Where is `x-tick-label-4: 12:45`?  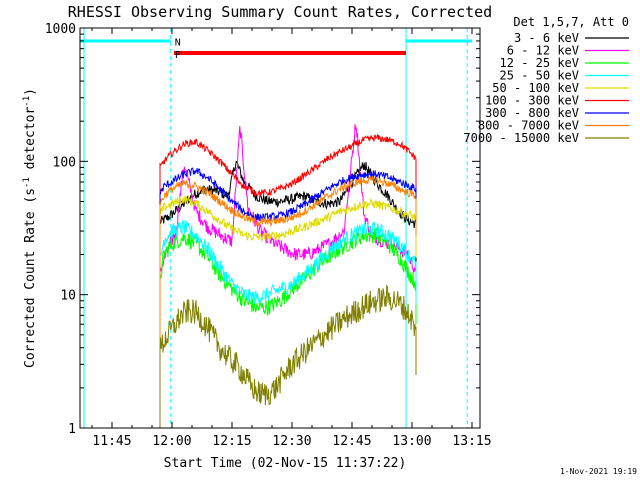 x-tick-label-4: 12:45 is located at coordinates (351, 441).